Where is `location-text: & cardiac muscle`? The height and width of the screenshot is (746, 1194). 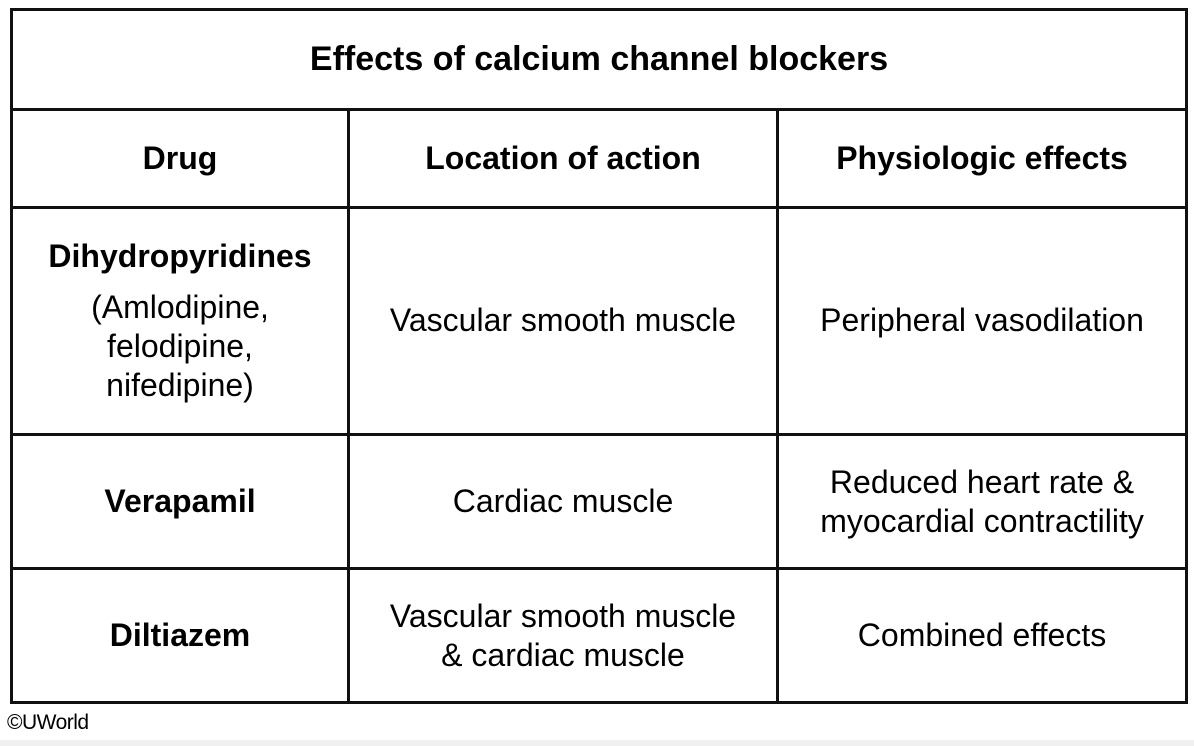 location-text: & cardiac muscle is located at coordinates (563, 654).